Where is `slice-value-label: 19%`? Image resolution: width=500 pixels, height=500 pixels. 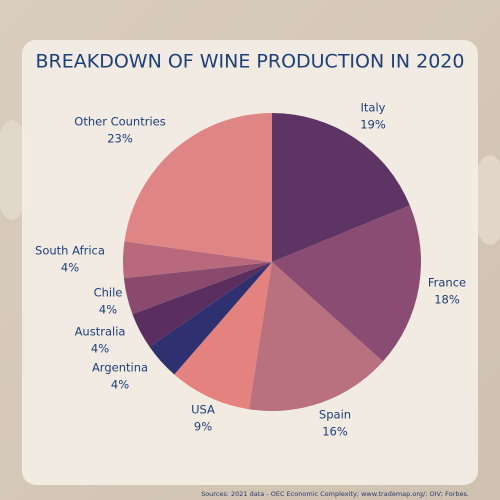
slice-value-label: 19% is located at coordinates (373, 125).